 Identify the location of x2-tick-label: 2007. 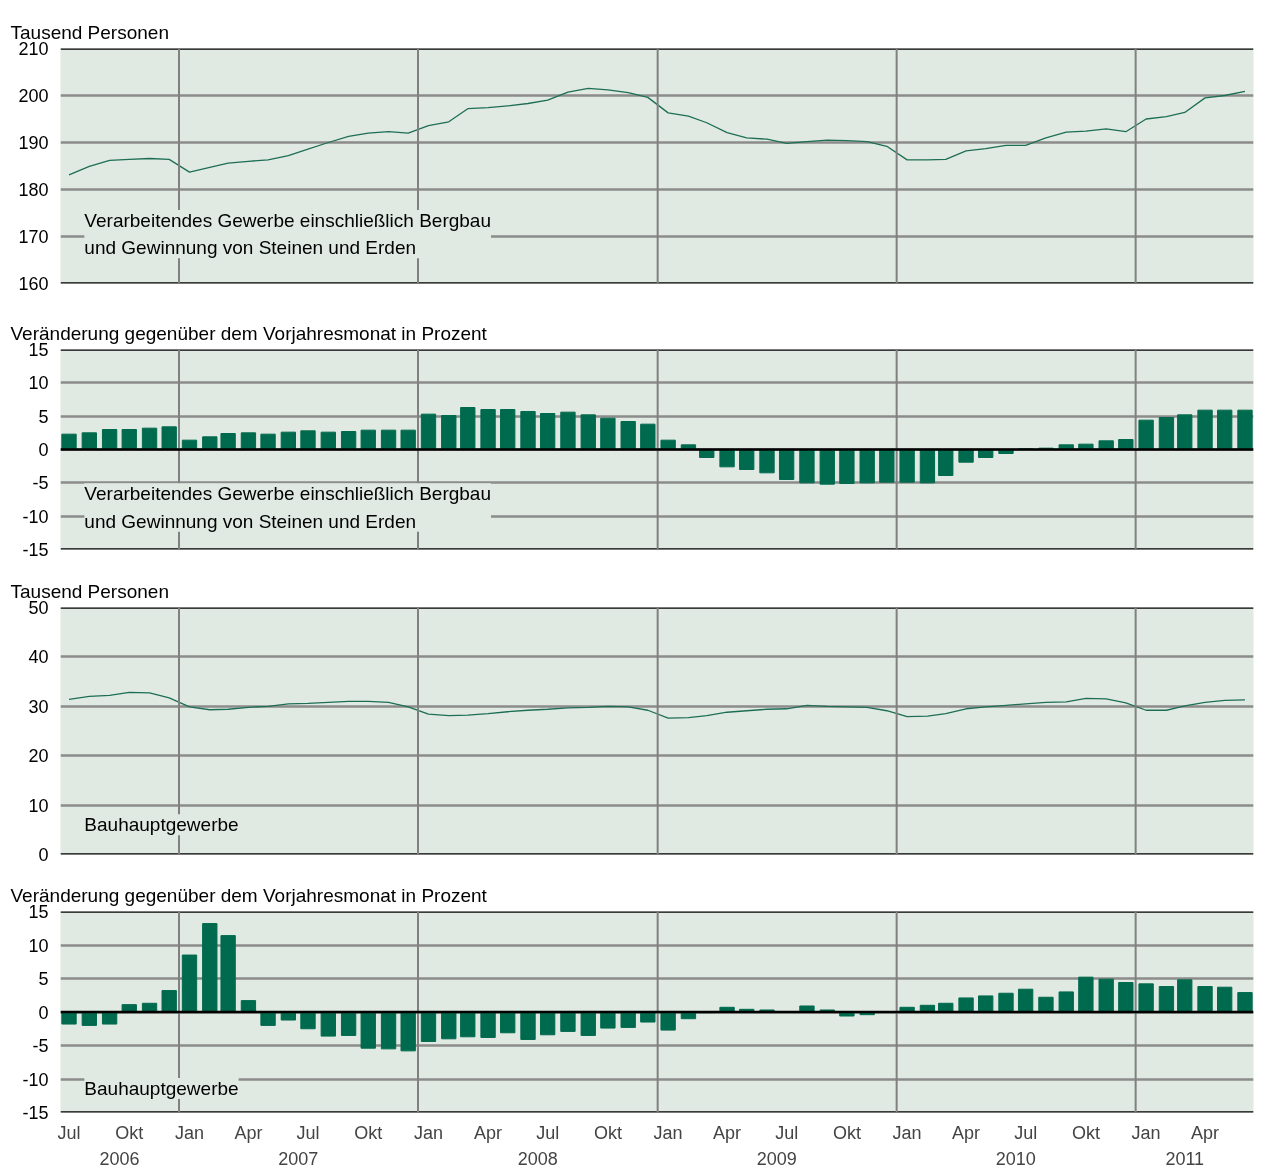
(298, 1158).